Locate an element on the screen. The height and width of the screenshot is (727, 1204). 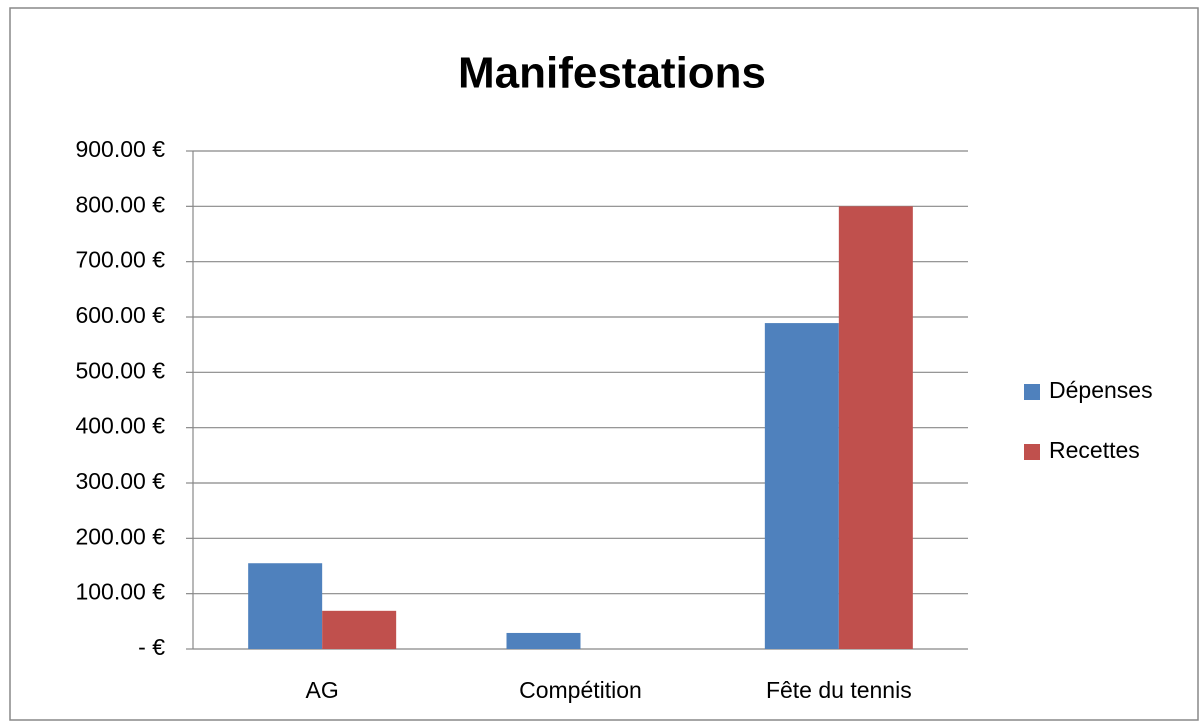
chart-title: Manifestations is located at coordinates (612, 73).